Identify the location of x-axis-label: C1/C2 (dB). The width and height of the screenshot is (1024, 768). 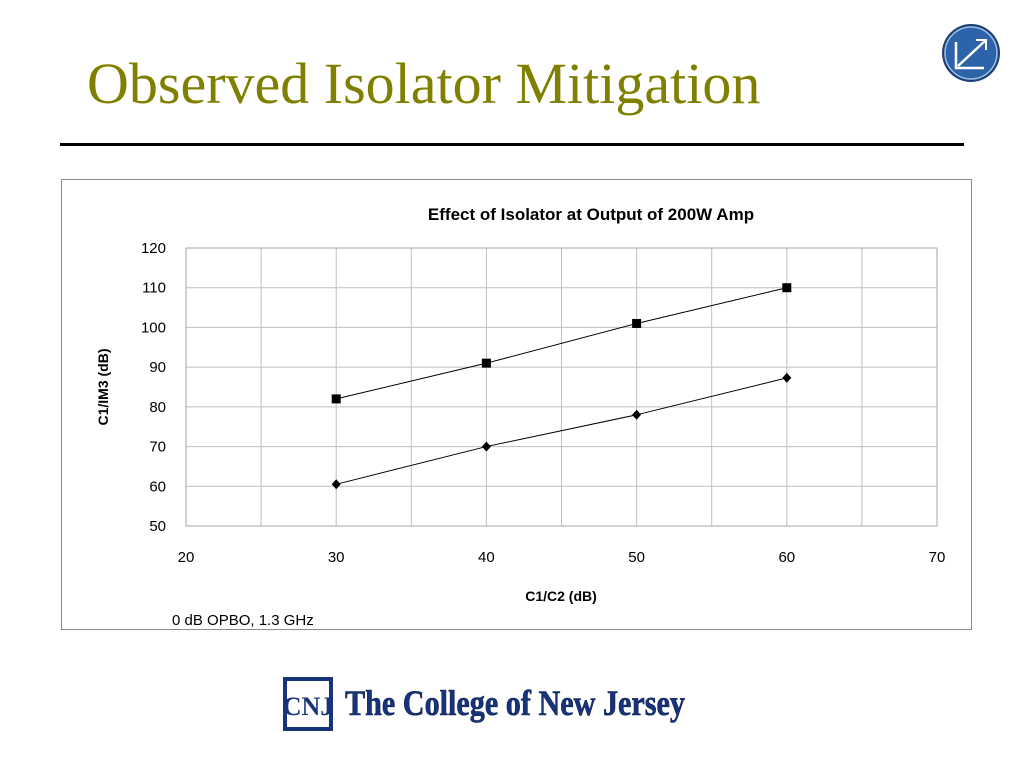
(561, 596).